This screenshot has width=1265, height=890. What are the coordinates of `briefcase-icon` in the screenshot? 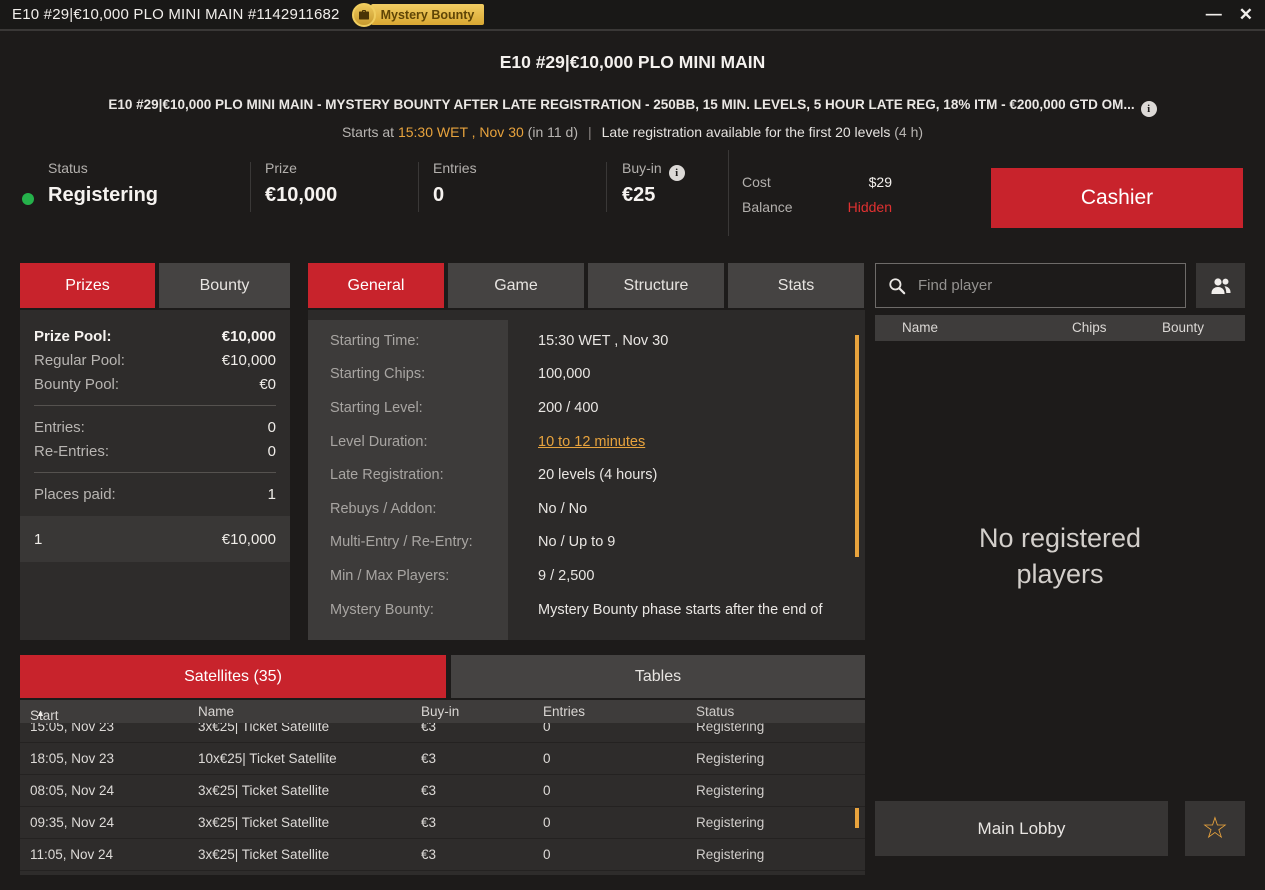 It's located at (363, 14).